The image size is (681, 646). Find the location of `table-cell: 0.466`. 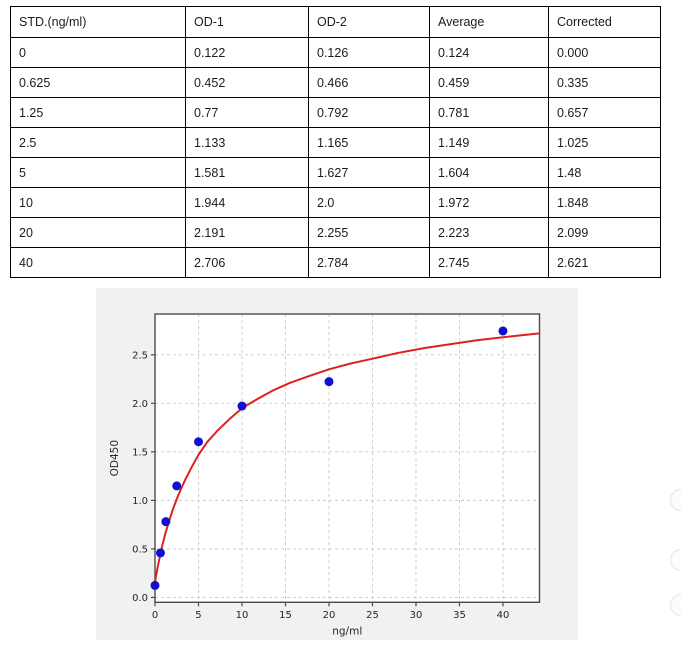

table-cell: 0.466 is located at coordinates (369, 82).